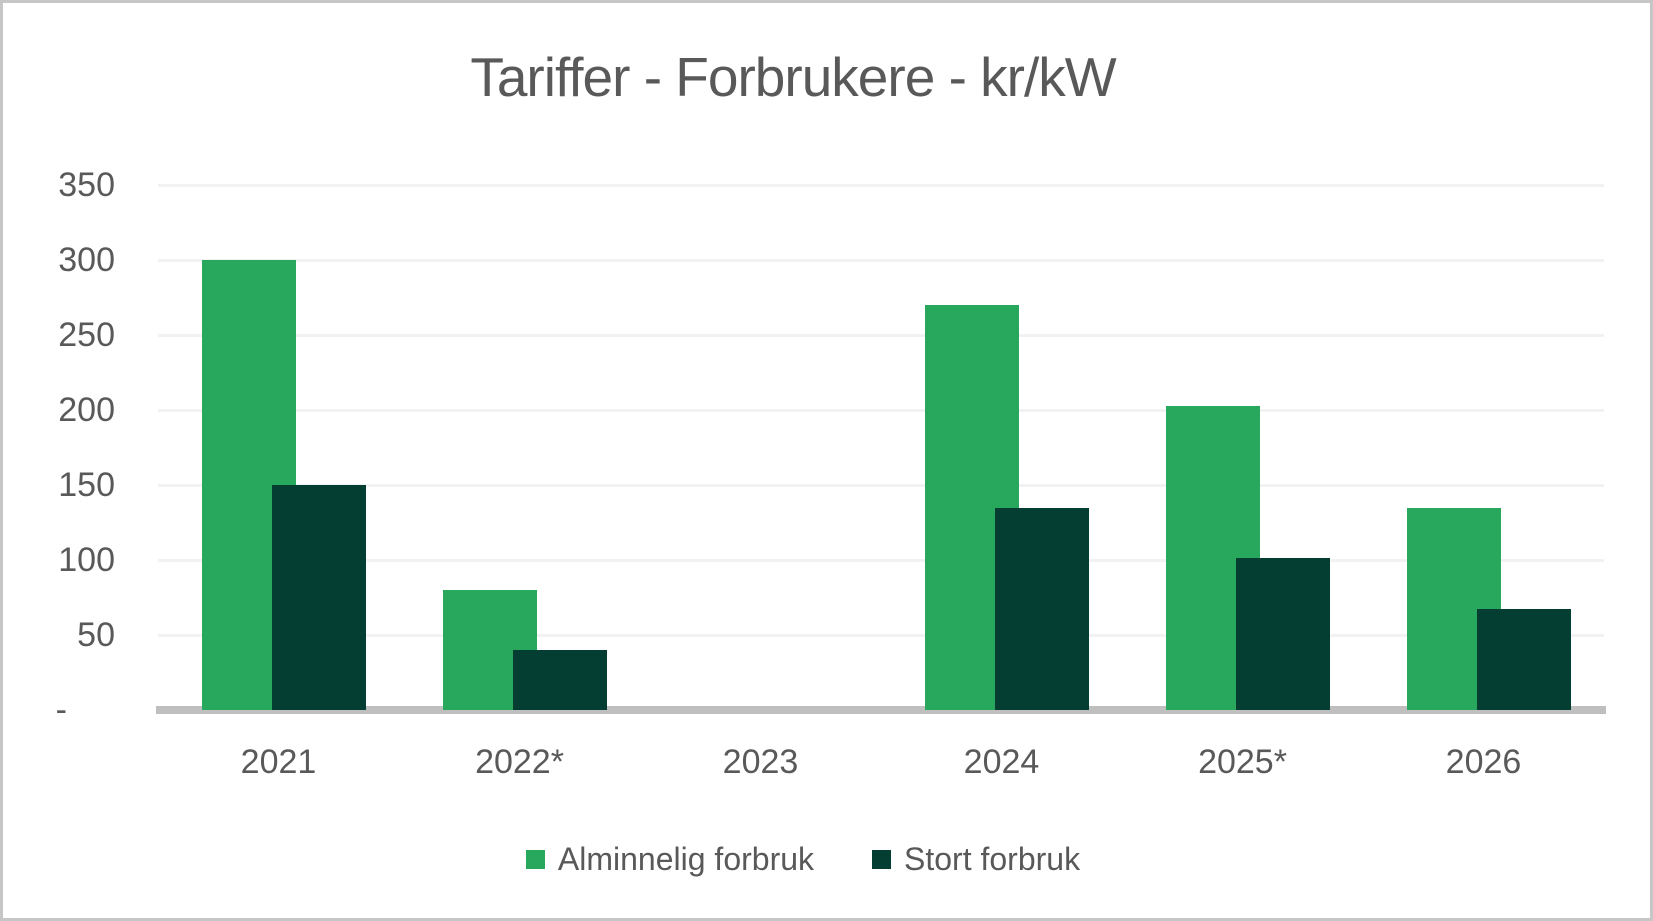  I want to click on y-tick-300: 300, so click(86, 260).